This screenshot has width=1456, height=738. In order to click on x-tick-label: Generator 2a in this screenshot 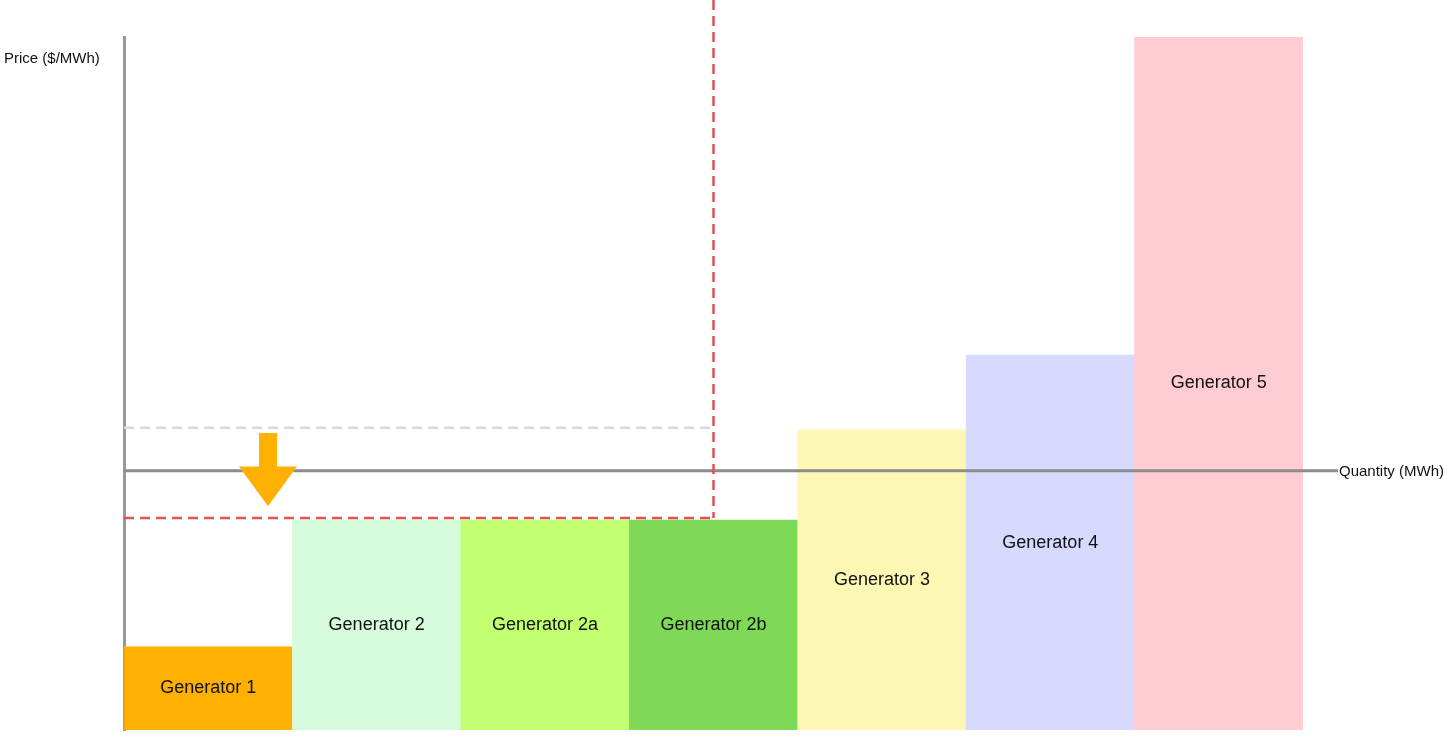, I will do `click(546, 623)`.